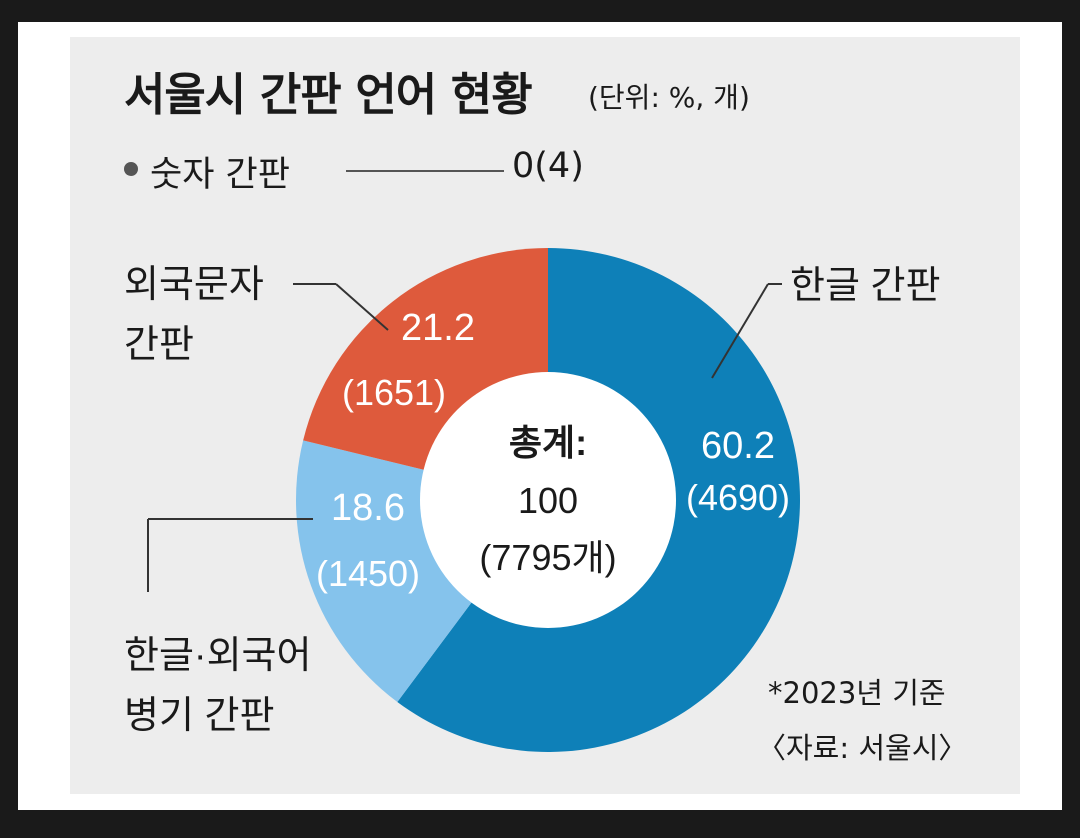  Describe the element at coordinates (438, 328) in the screenshot. I see `value-label-foreign-percent: 21.2` at that location.